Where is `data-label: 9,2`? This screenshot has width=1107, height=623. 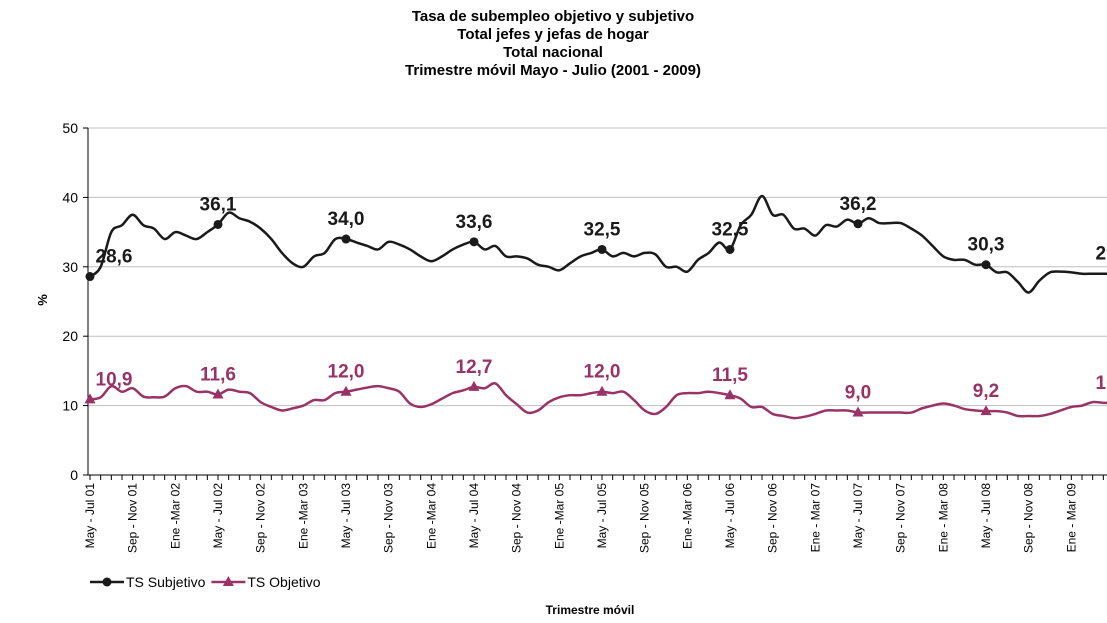
data-label: 9,2 is located at coordinates (986, 391).